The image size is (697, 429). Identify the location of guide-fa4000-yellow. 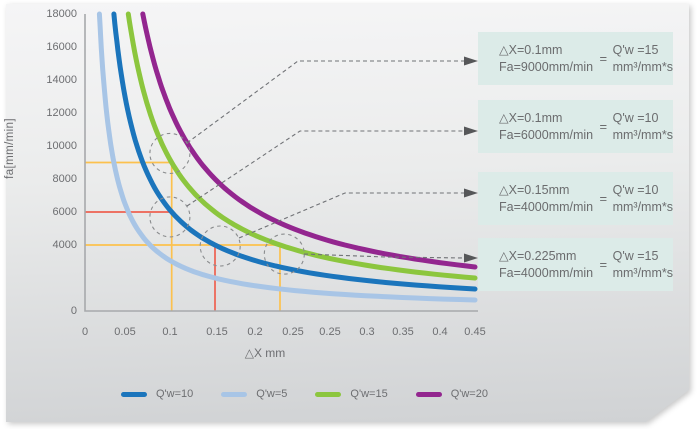
(183, 277).